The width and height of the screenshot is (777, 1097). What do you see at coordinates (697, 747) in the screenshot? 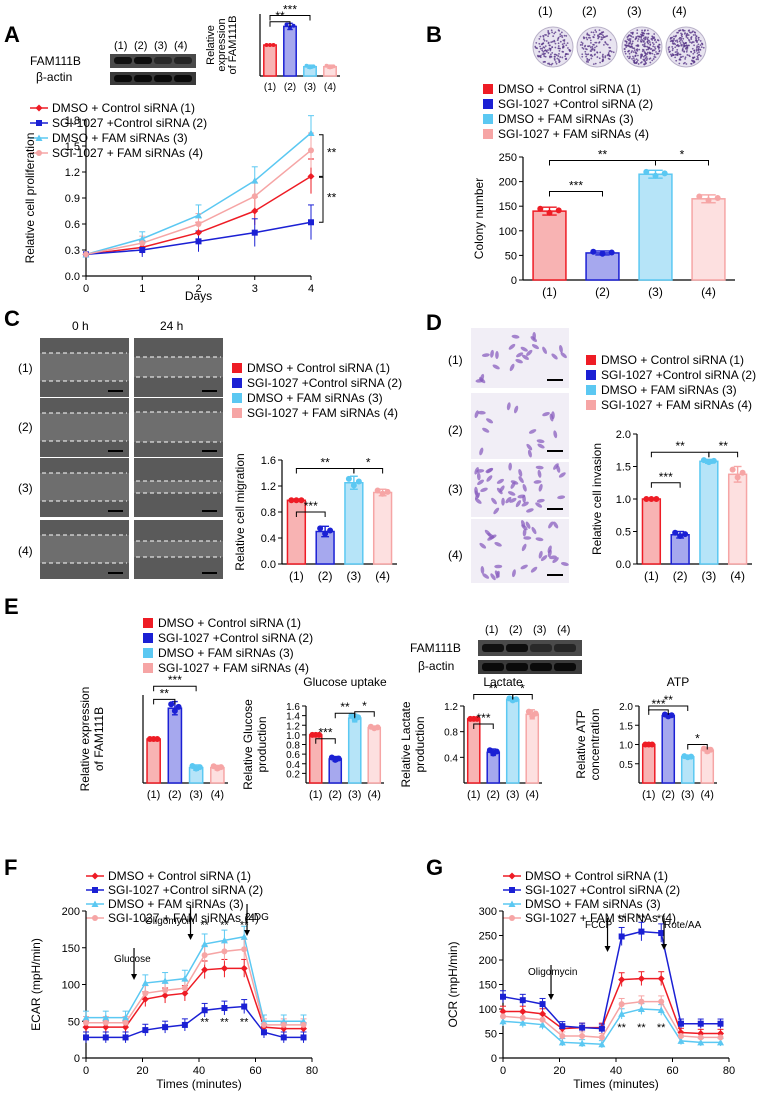
I see `e-atp-3-4-bracket` at bounding box center [697, 747].